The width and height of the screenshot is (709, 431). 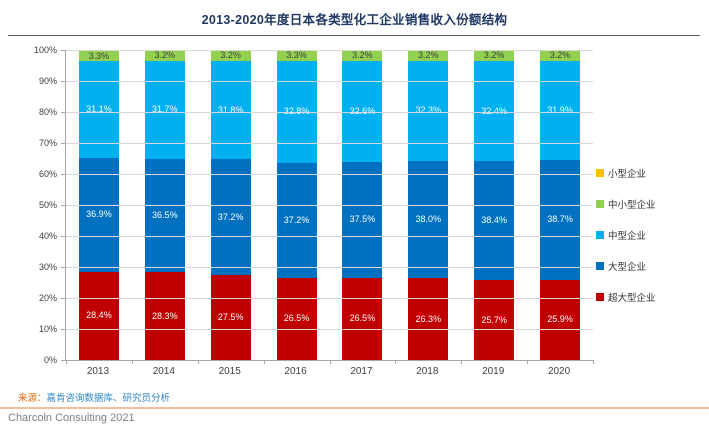 I want to click on y-axis-label: 0%, so click(x=50, y=360).